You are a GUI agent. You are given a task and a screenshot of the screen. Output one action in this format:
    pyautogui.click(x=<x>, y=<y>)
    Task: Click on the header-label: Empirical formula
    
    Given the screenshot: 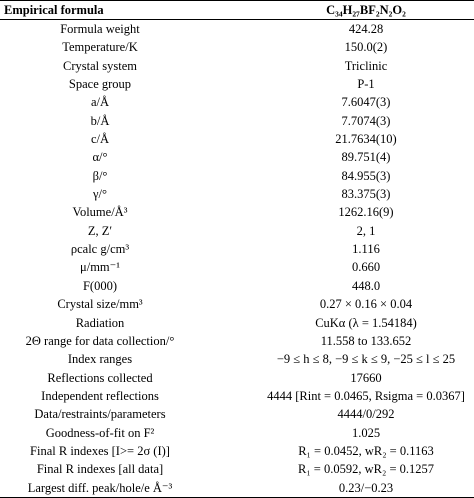 What is the action you would take?
    pyautogui.click(x=54, y=10)
    